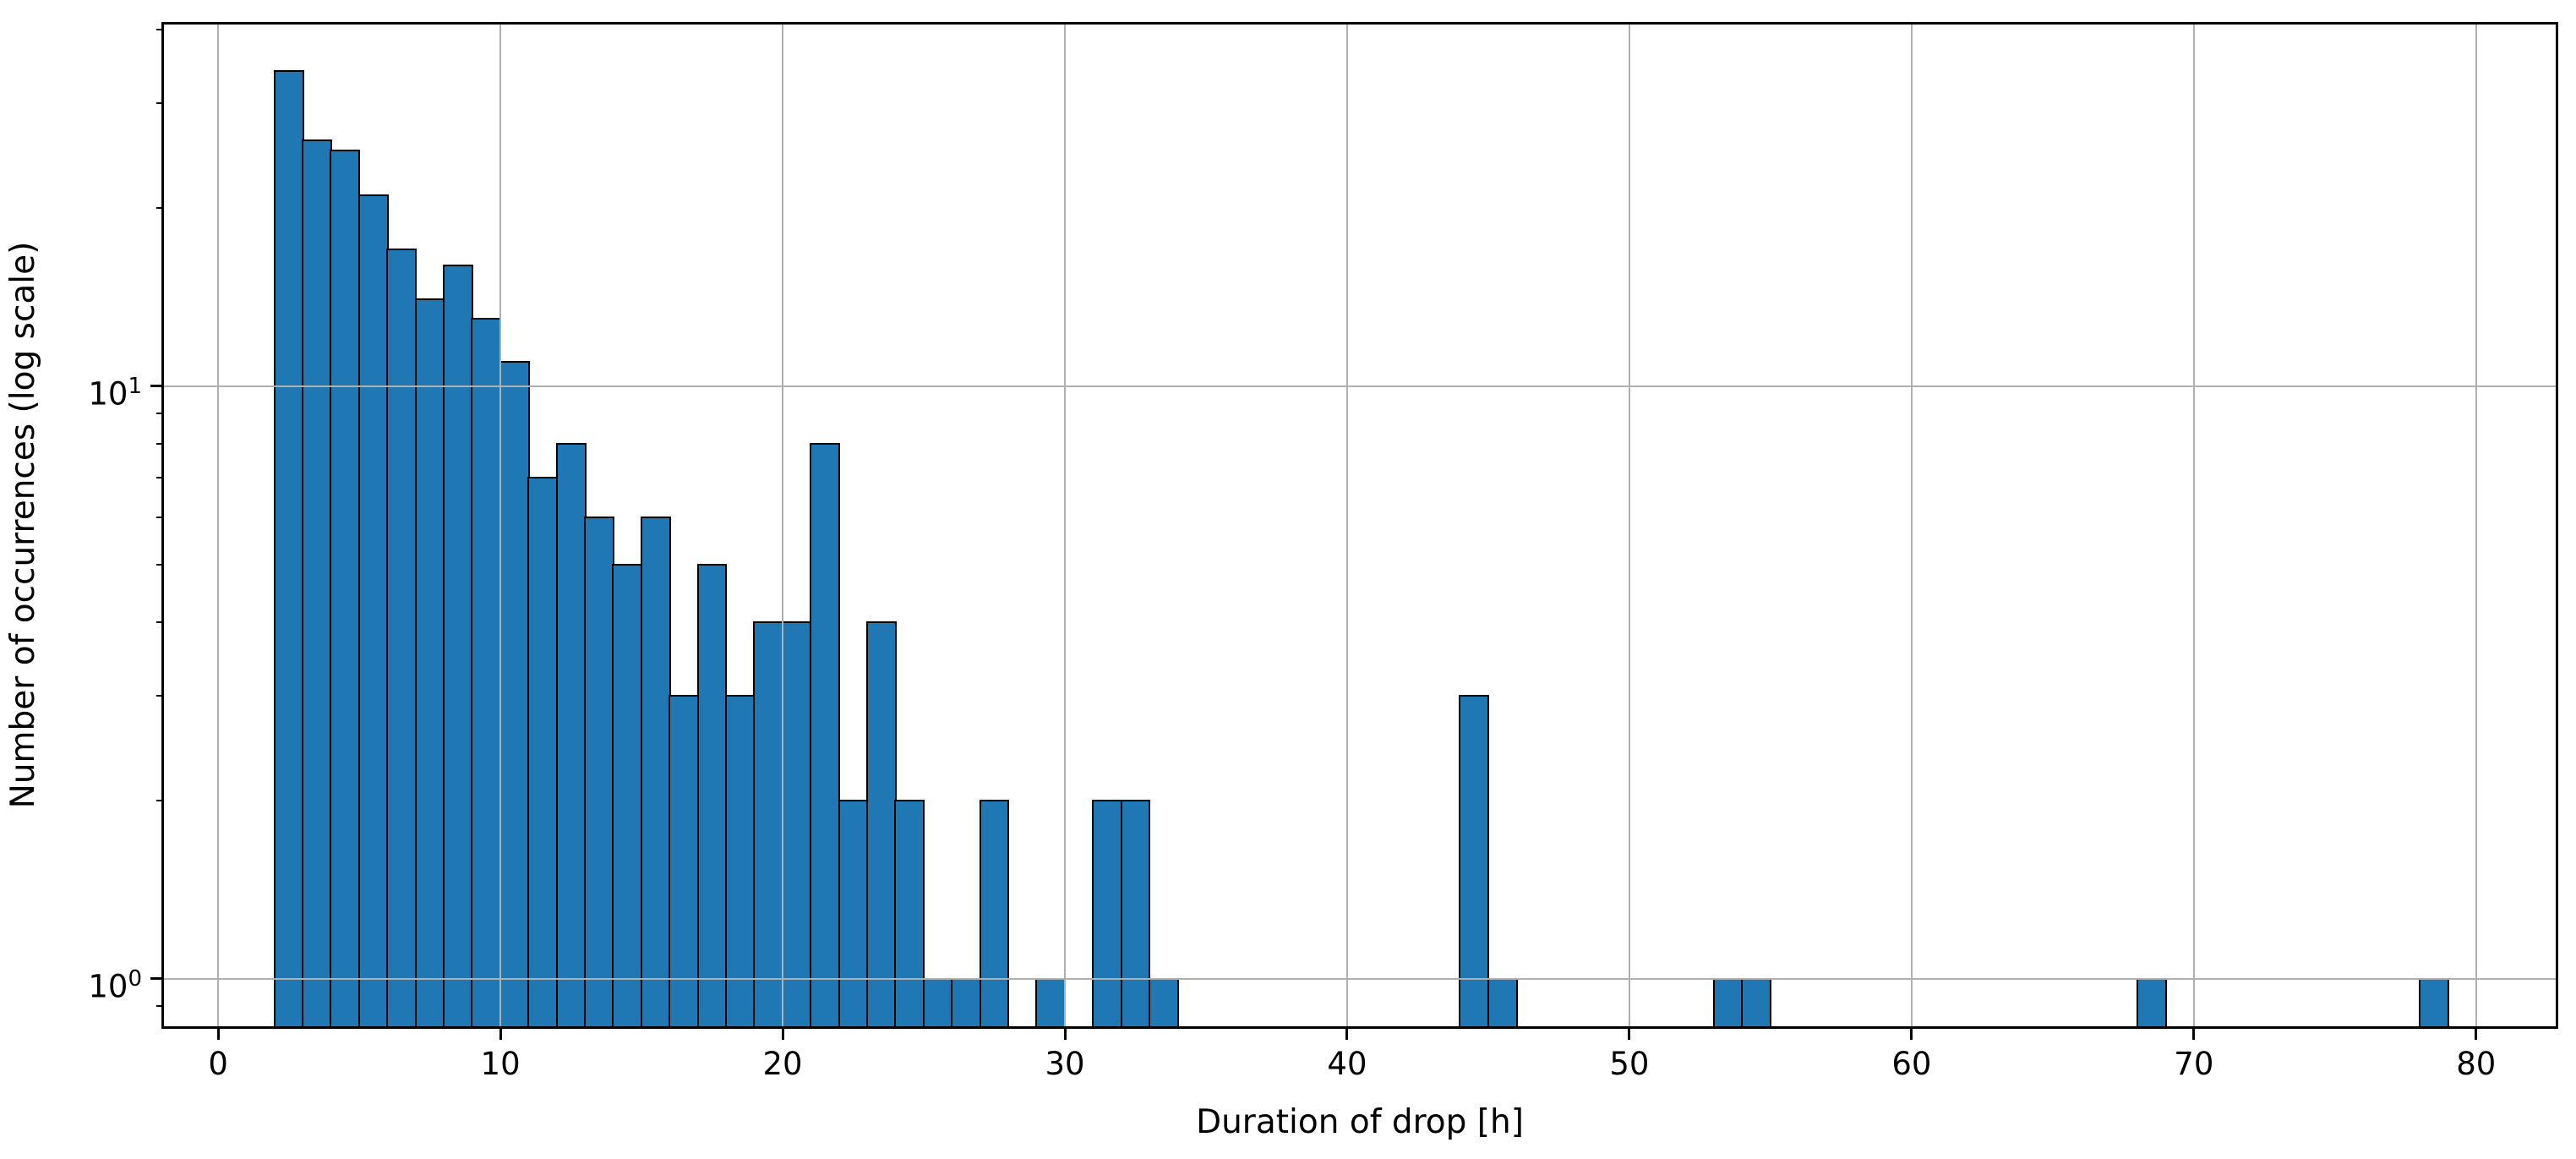 This screenshot has width=2576, height=1159. What do you see at coordinates (1629, 1064) in the screenshot?
I see `x-tick-label: 50` at bounding box center [1629, 1064].